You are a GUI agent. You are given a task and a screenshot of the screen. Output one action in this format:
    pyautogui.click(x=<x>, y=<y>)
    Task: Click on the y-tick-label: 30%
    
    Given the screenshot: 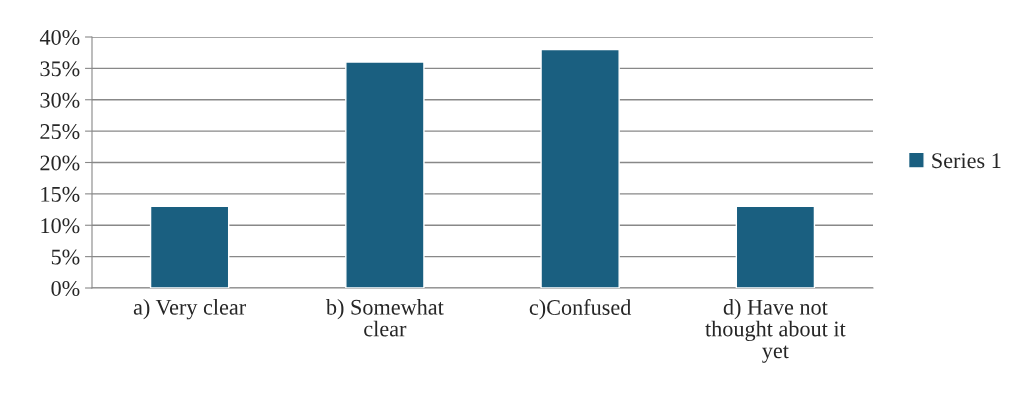 What is the action you would take?
    pyautogui.click(x=60, y=100)
    